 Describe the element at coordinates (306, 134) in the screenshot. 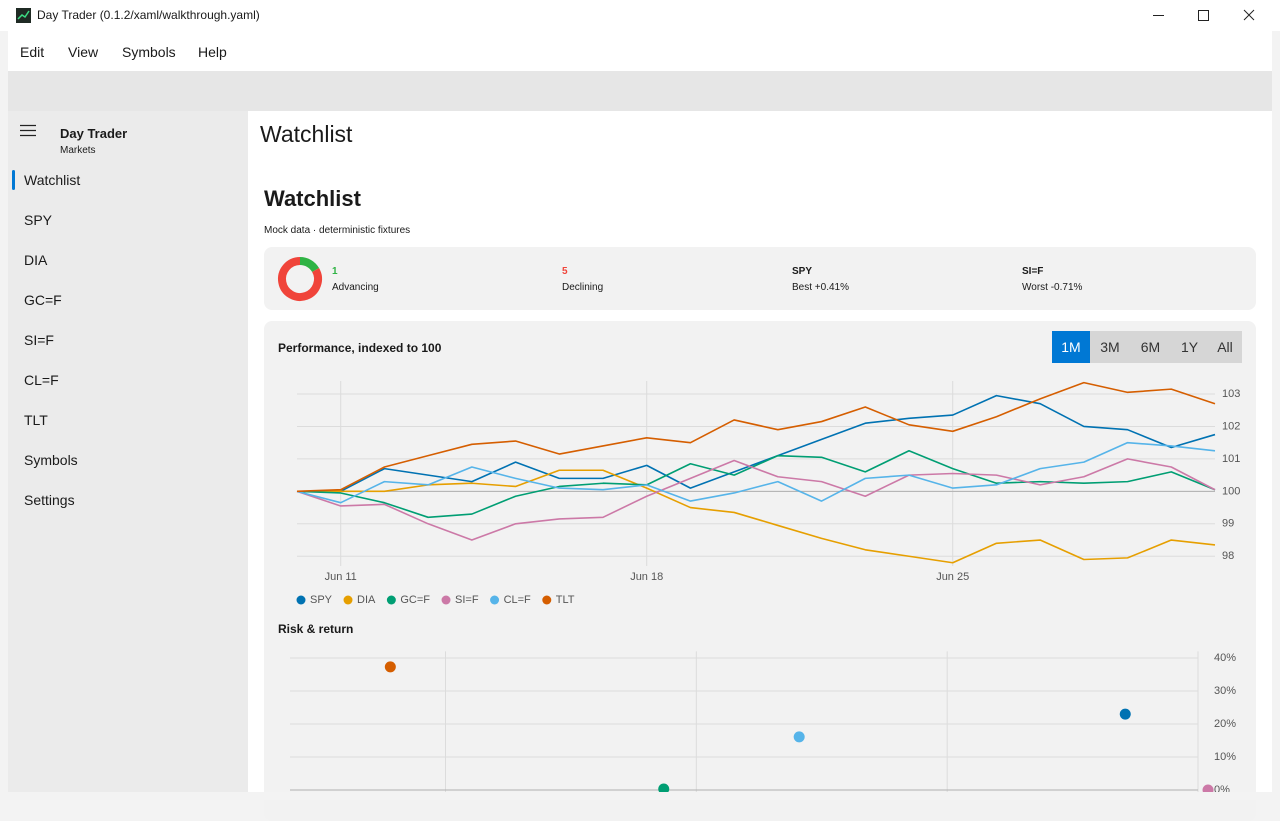

I see `page-header: Watchlist` at that location.